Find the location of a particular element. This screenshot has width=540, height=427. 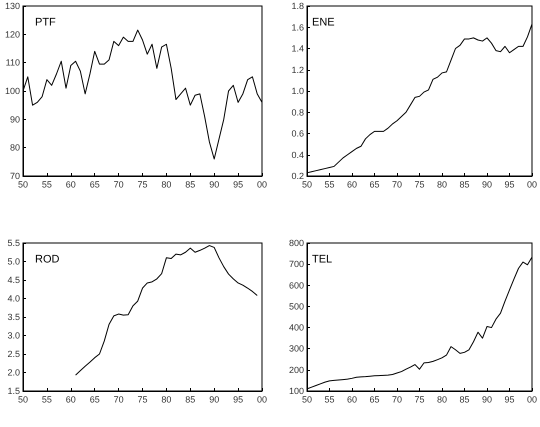

text: ENE is located at coordinates (323, 22).